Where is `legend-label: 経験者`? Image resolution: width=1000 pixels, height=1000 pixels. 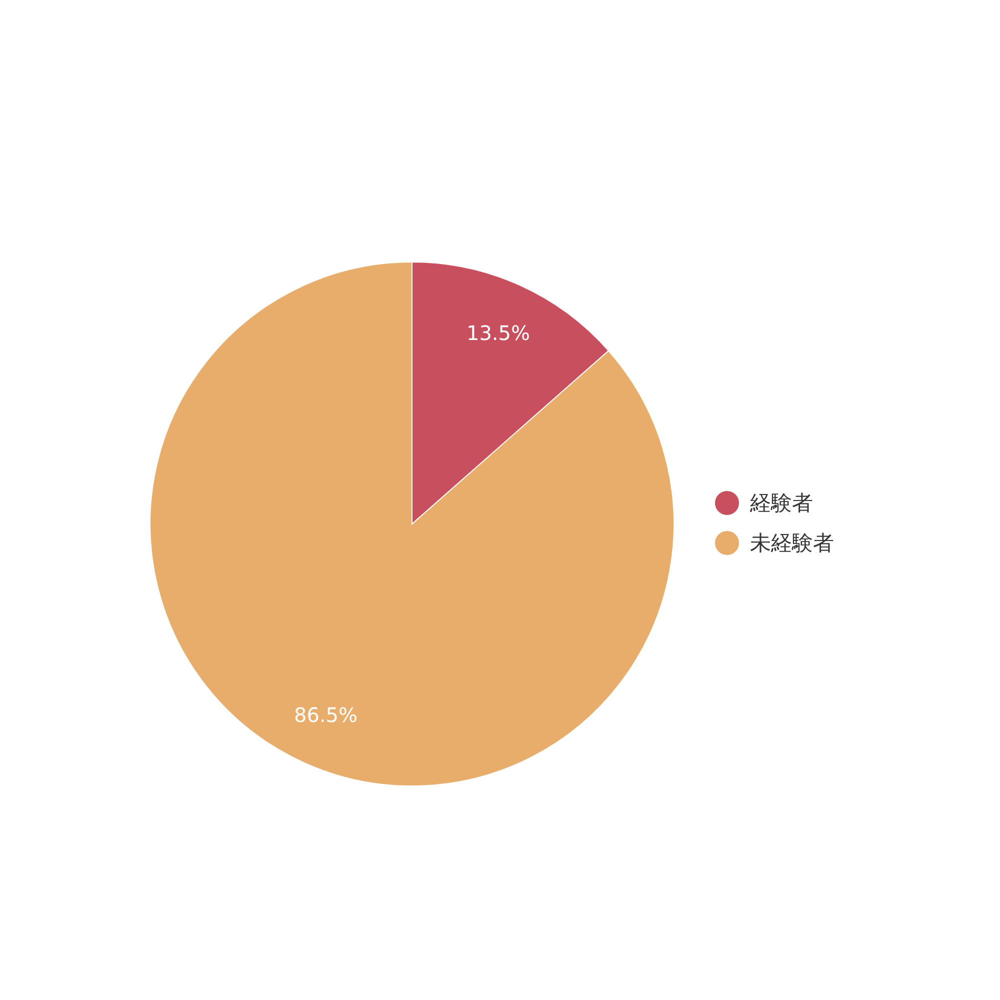
legend-label: 経験者 is located at coordinates (781, 503).